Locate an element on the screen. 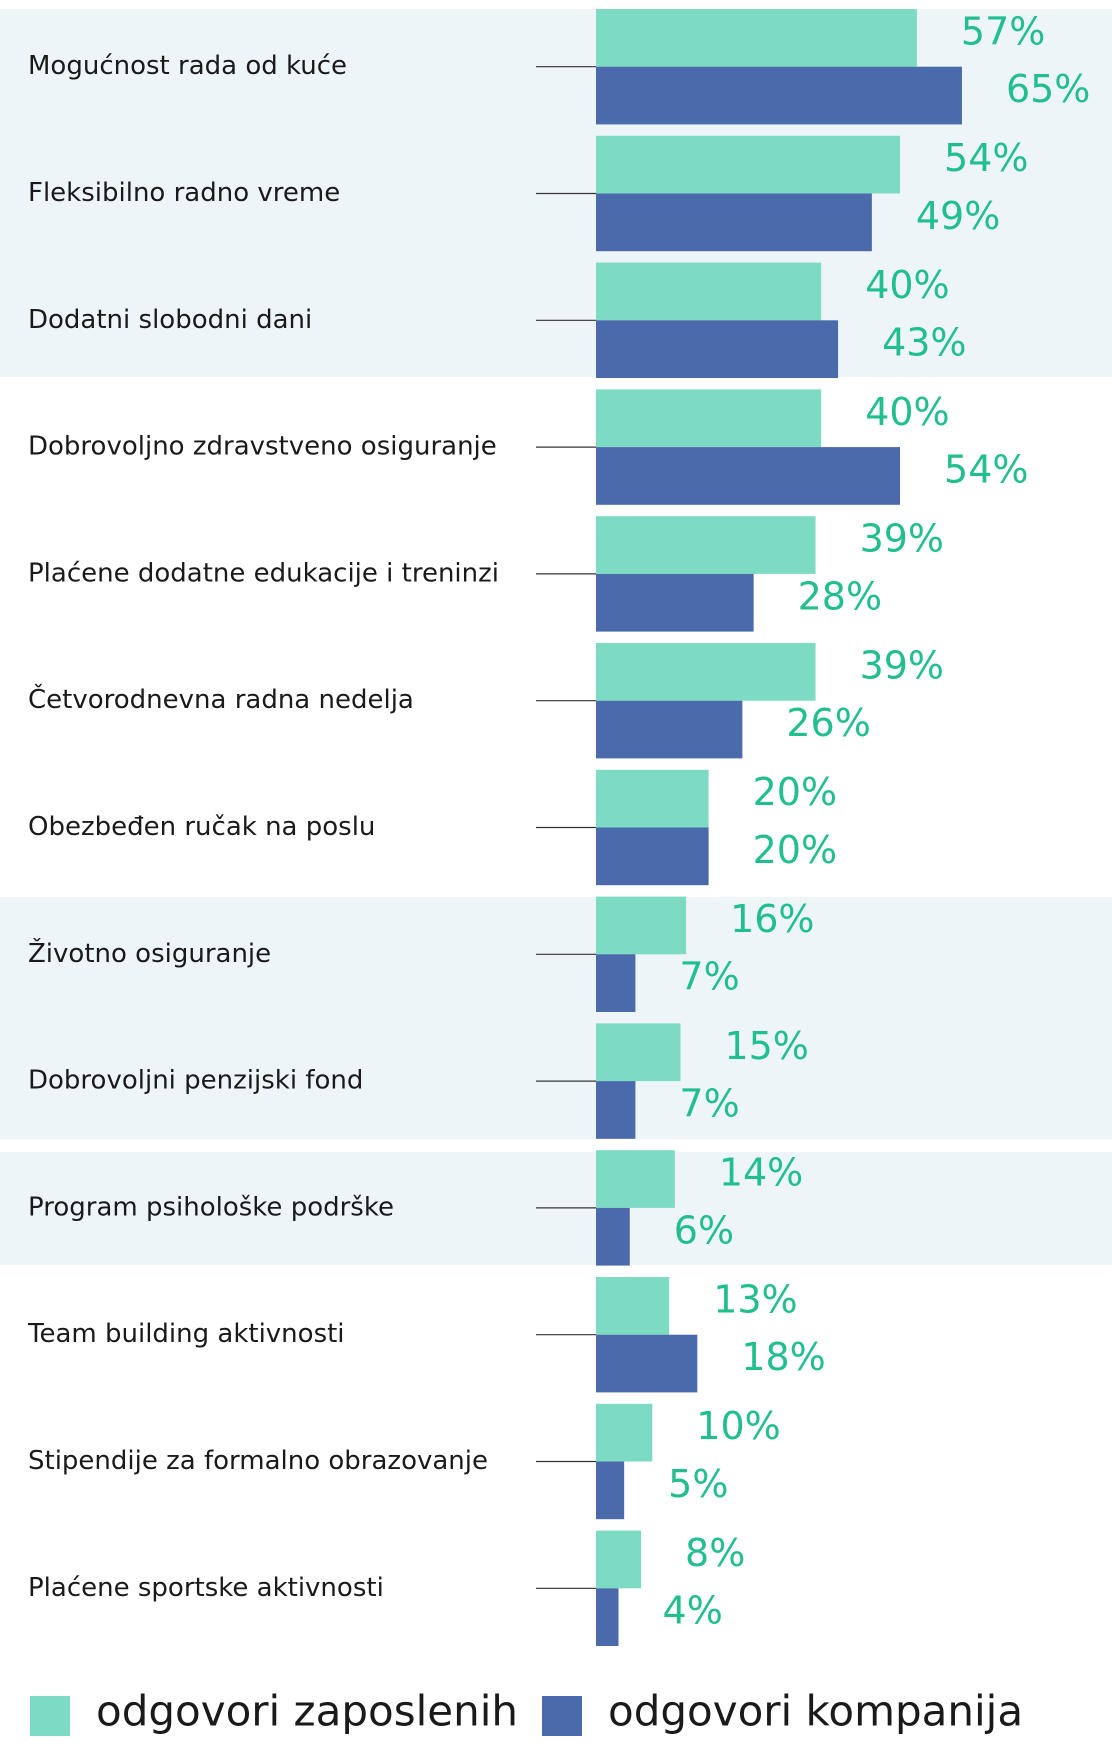 This screenshot has height=1744, width=1112. category-label: Dobrovoljno zdravstveno osiguranje is located at coordinates (262, 447).